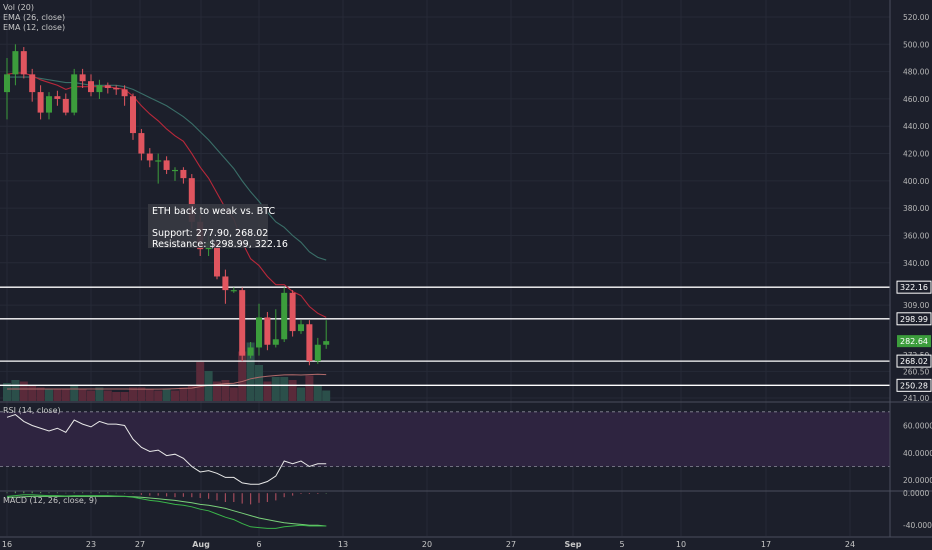 This screenshot has height=550, width=932. I want to click on x-tick-label: 23, so click(91, 544).